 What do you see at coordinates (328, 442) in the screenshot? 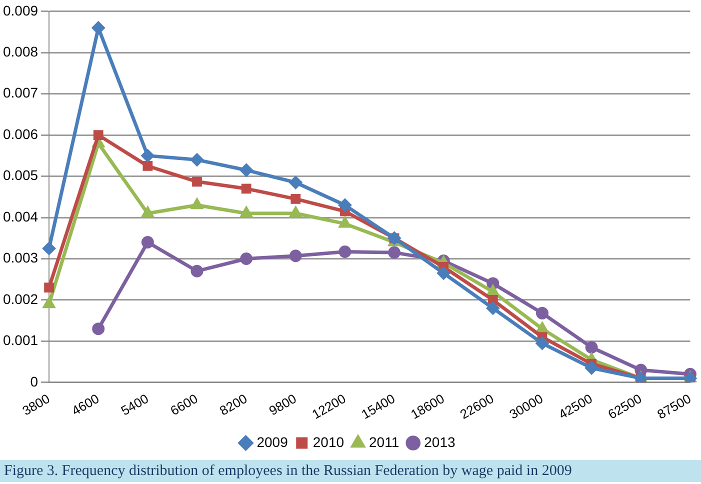
I see `legend-label: 2010` at bounding box center [328, 442].